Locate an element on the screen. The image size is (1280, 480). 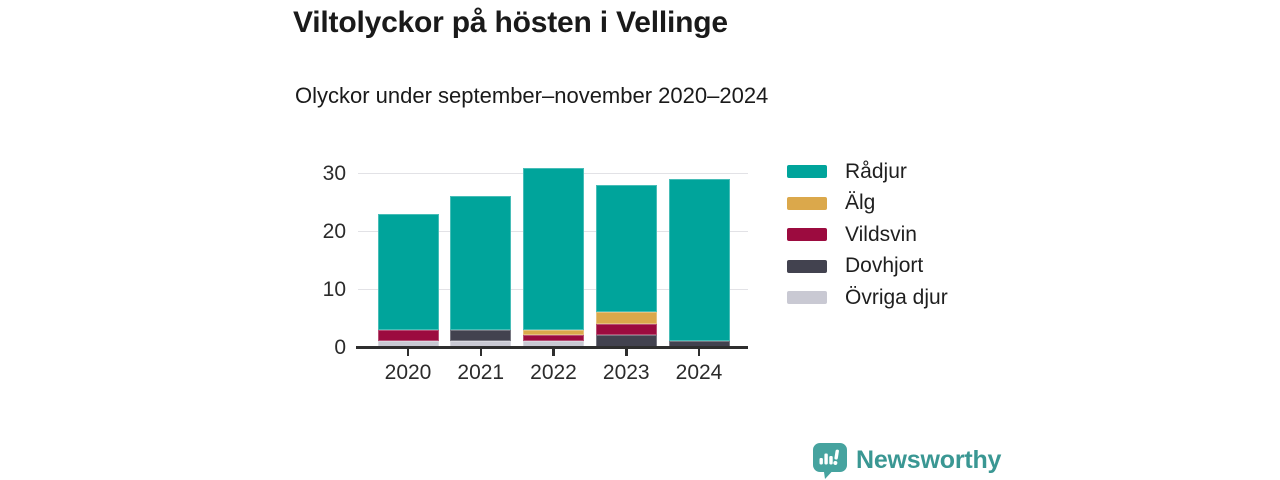
y-axis-tick-label: 20 is located at coordinates (334, 232).